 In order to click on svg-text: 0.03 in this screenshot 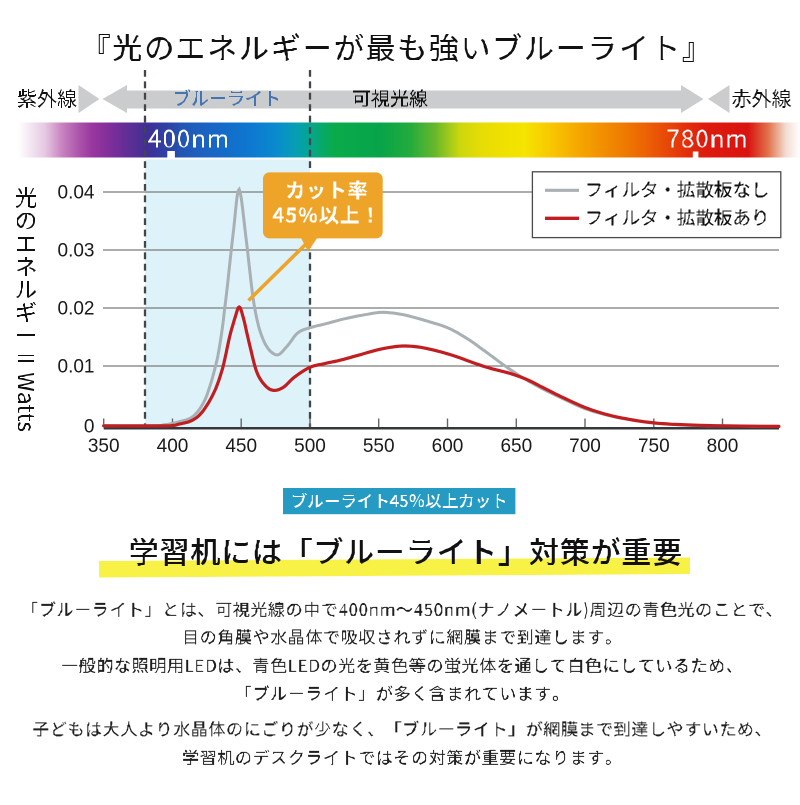, I will do `click(76, 251)`.